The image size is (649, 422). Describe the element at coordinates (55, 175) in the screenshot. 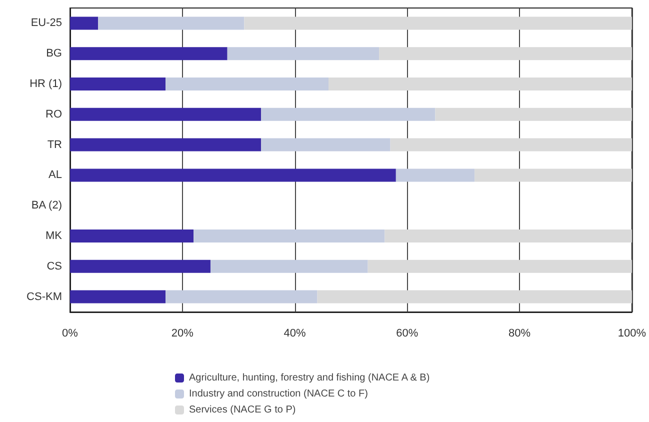

I see `y-tick-label: AL` at that location.